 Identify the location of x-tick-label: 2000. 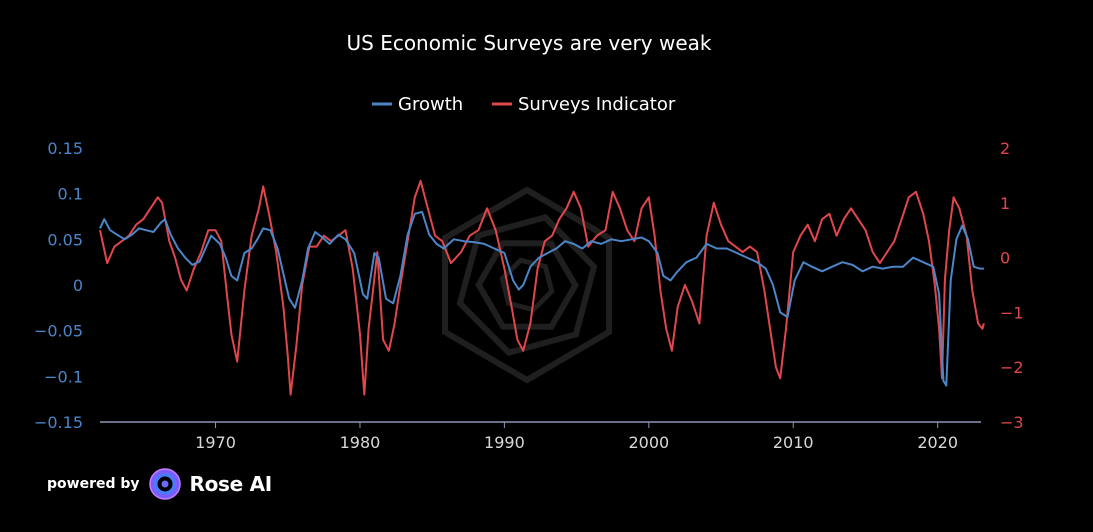
(648, 442).